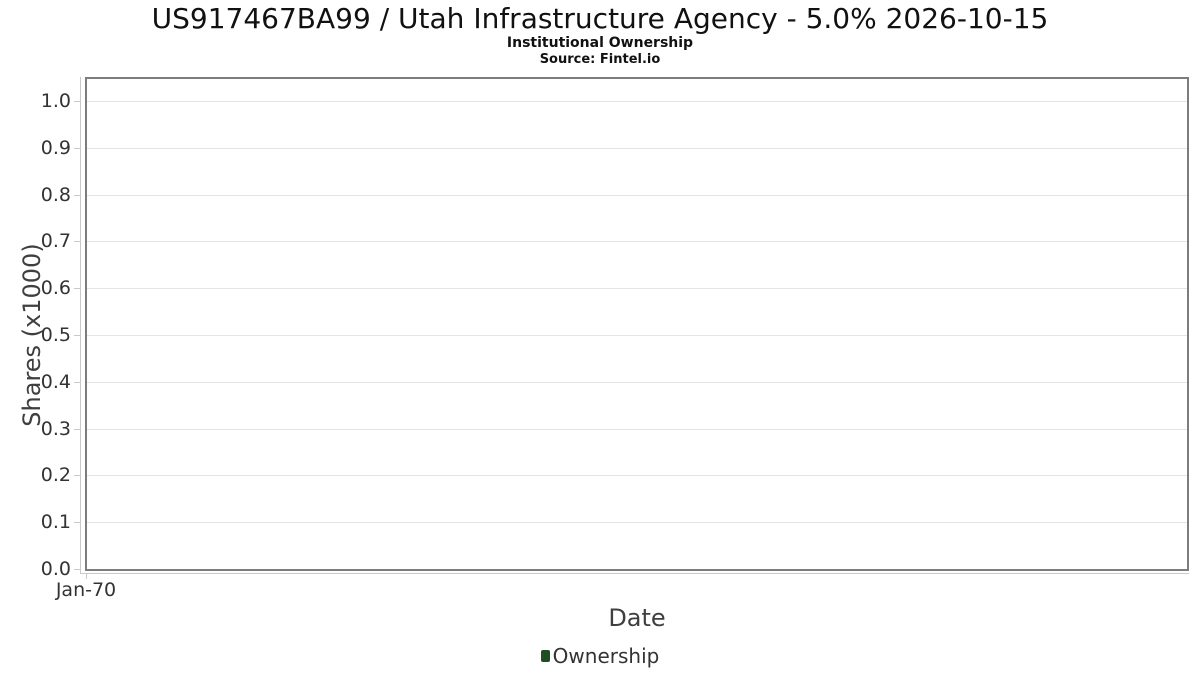 The image size is (1200, 675). What do you see at coordinates (637, 618) in the screenshot?
I see `x-axis-title: Date` at bounding box center [637, 618].